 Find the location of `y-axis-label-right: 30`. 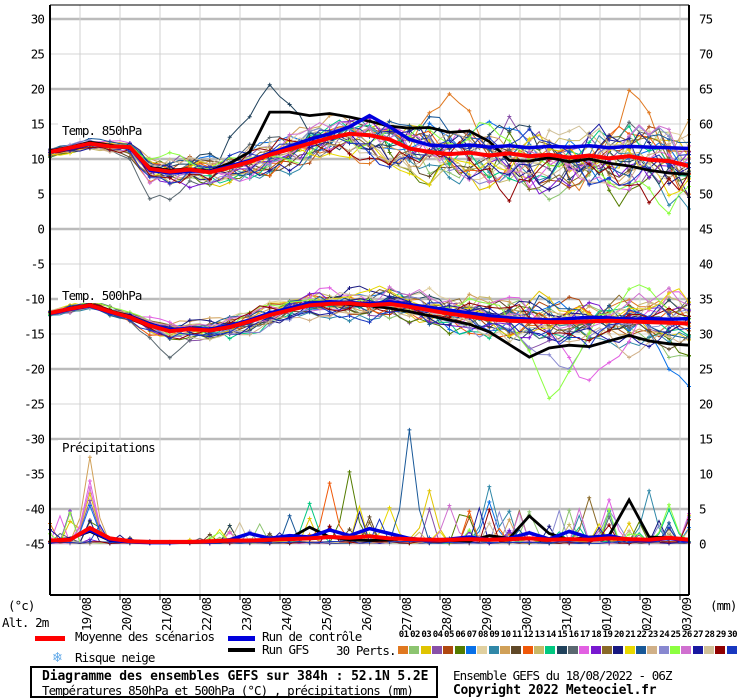

y-axis-label-right: 30 is located at coordinates (706, 334).